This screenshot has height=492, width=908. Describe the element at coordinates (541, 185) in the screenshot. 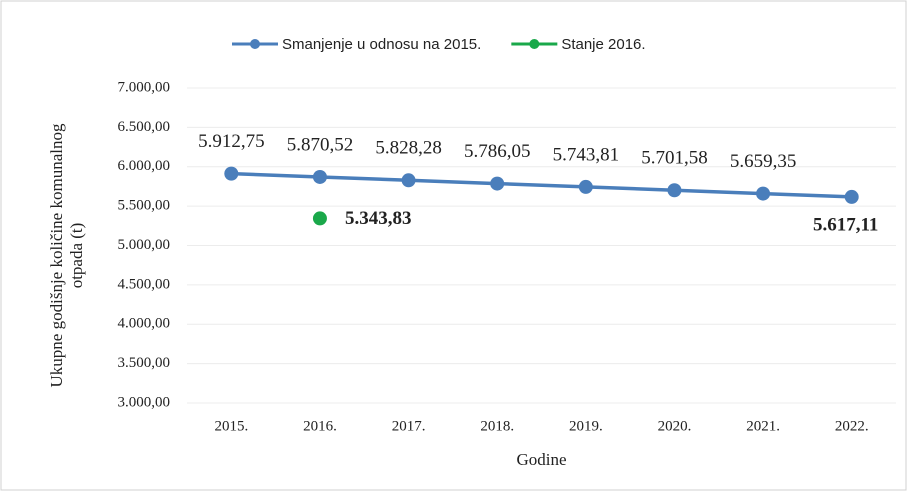

I see `series-line` at that location.